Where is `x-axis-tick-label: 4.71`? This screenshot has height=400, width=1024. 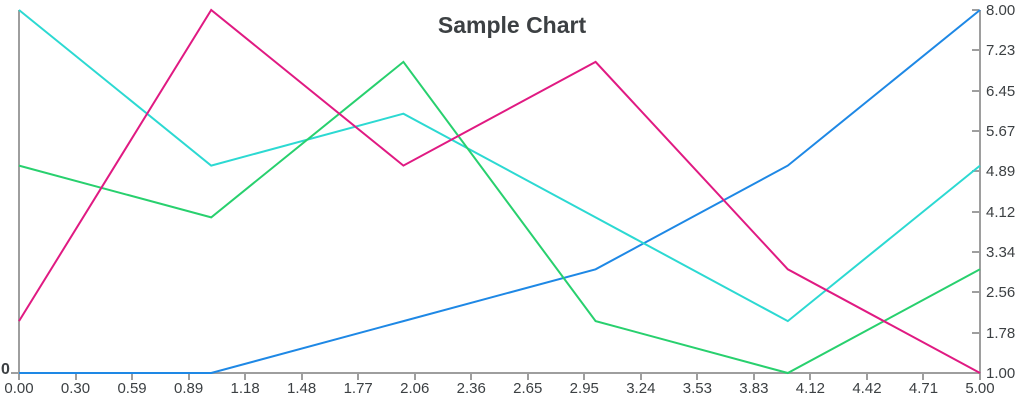
x-axis-tick-label: 4.71 is located at coordinates (923, 388).